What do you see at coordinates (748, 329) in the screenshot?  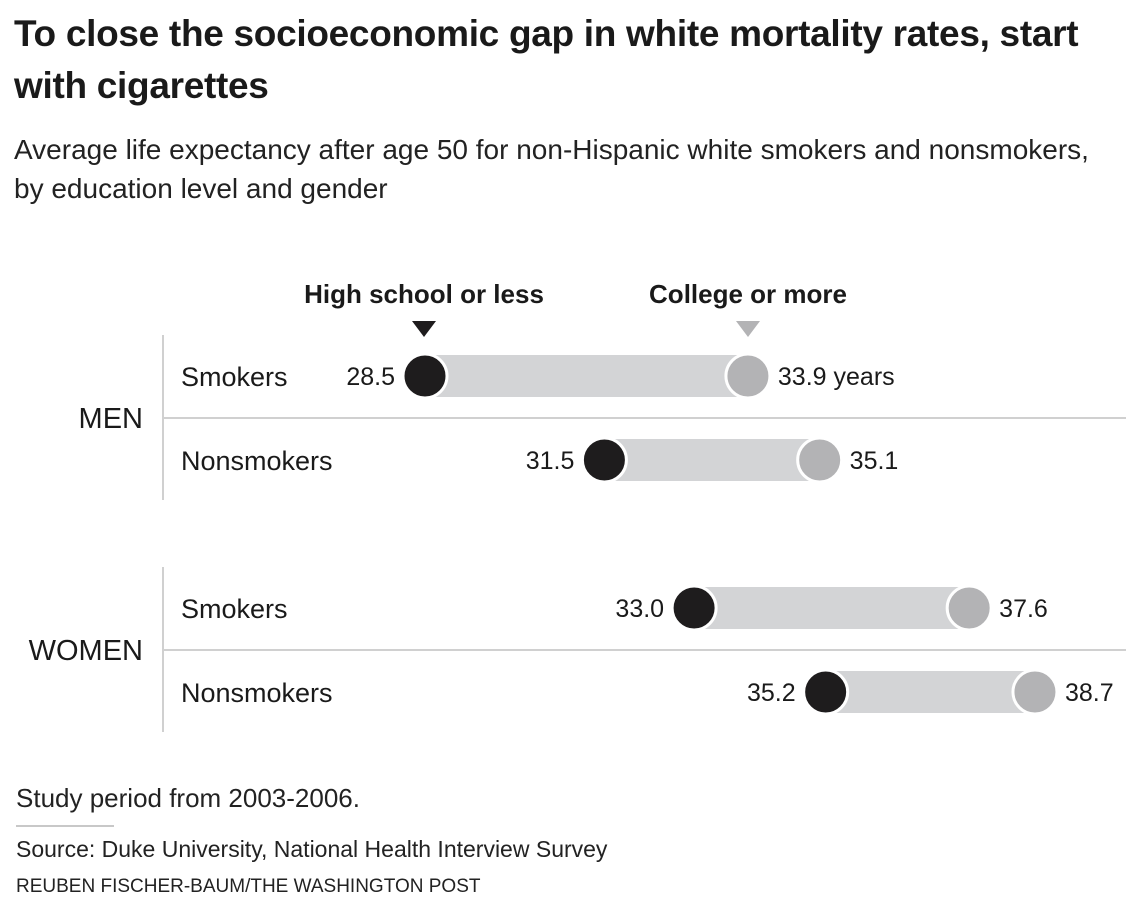 I see `legend-marker-college-triangle` at bounding box center [748, 329].